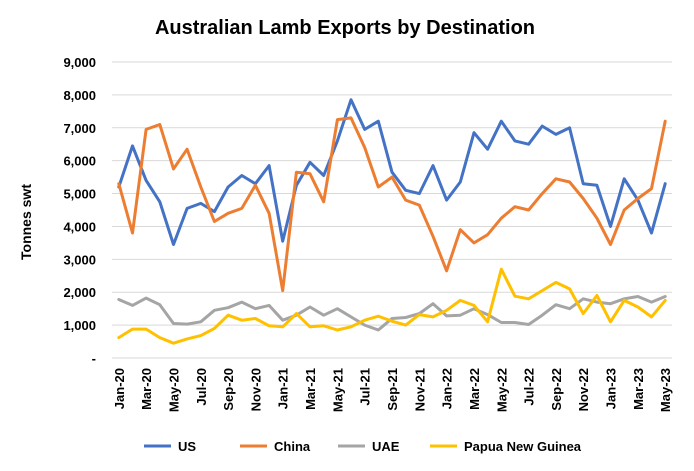 This screenshot has width=694, height=471. What do you see at coordinates (392, 313) in the screenshot?
I see `series-line-uae` at bounding box center [392, 313].